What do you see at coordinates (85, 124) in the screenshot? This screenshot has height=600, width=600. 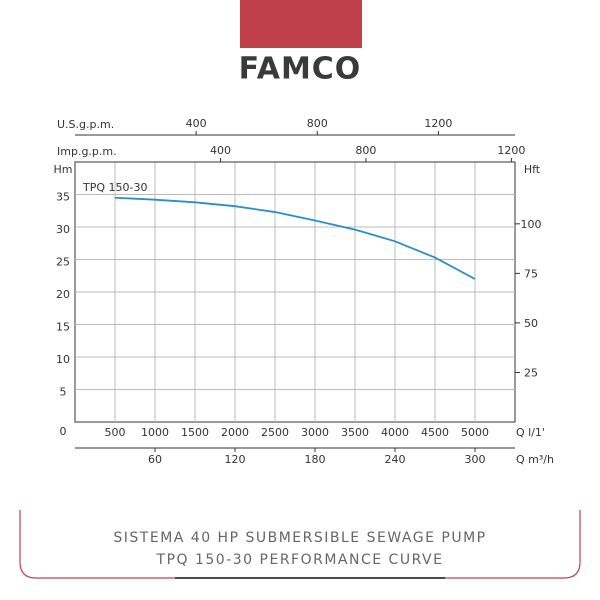 I see `x2-axis-label: U.S.g.p.m.` at bounding box center [85, 124].